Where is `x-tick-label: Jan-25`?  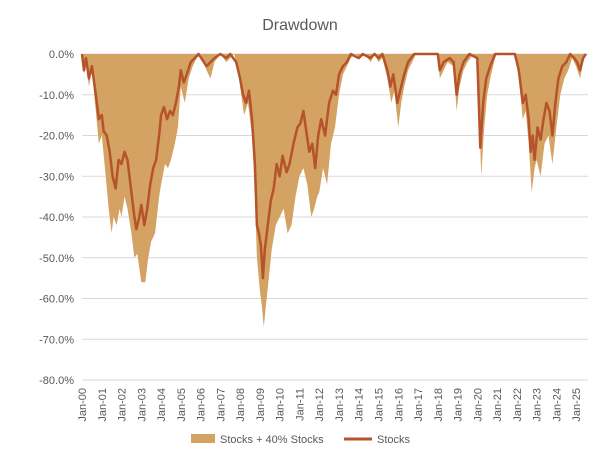
x-tick-label: Jan-25 is located at coordinates (577, 405).